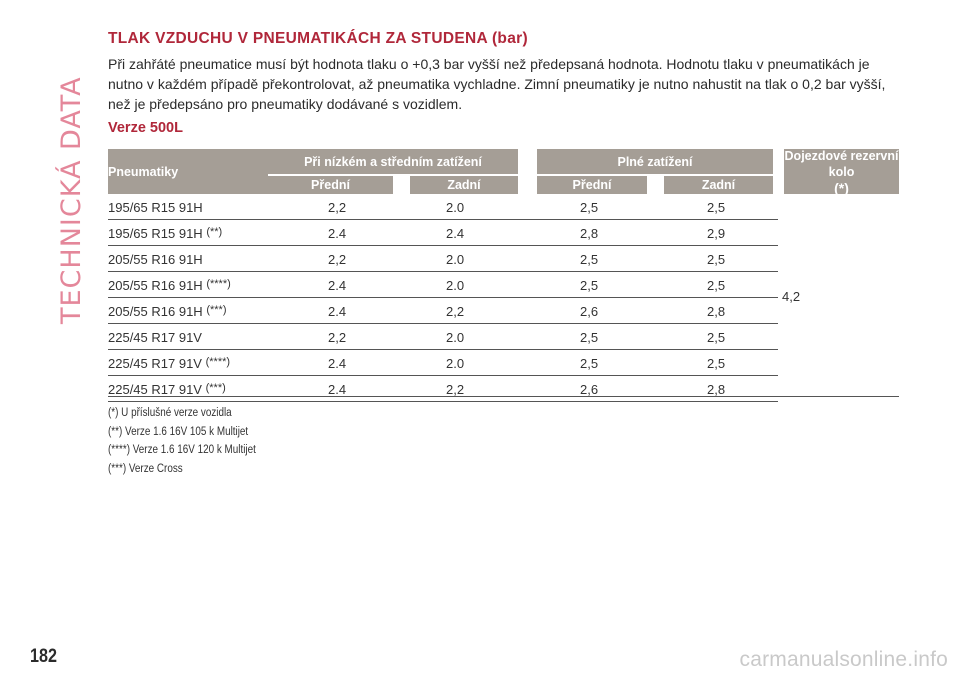  Describe the element at coordinates (443, 285) in the screenshot. I see `table-row: 205/55 R16 91H (****) 2.4 2.0 2,5 2,5` at that location.